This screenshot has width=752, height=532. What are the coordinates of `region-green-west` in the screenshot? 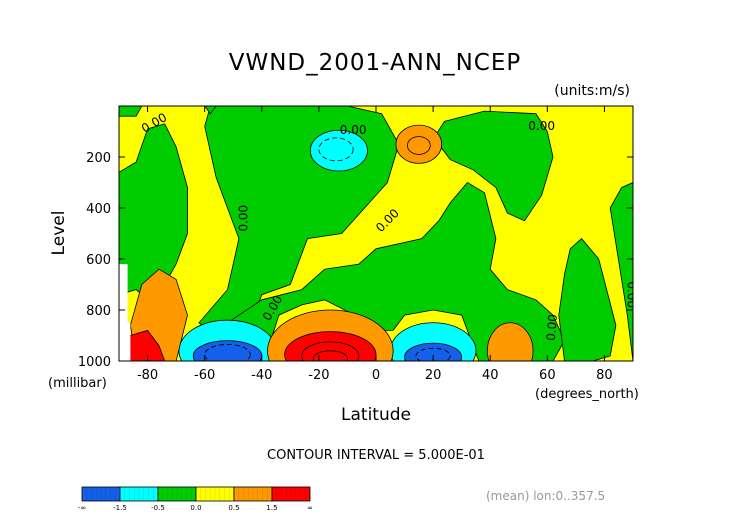 It's located at (153, 212).